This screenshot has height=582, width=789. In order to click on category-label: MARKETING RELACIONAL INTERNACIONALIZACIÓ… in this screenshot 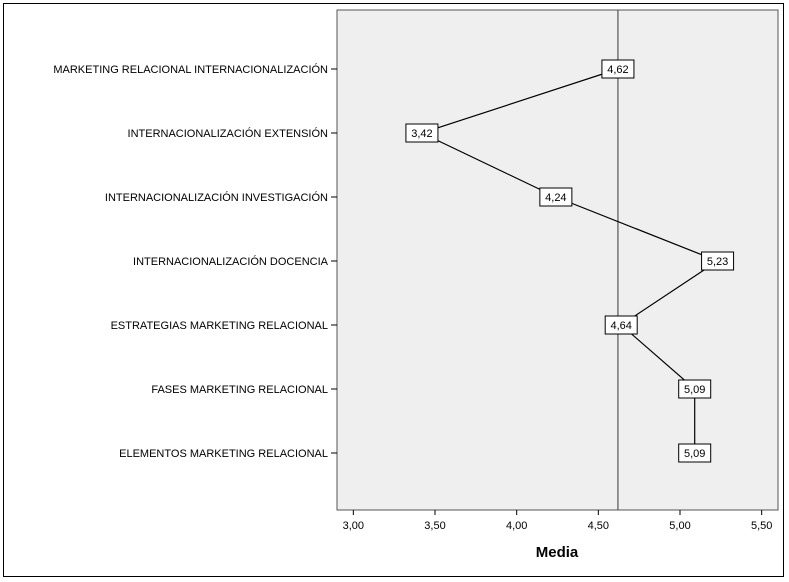, I will do `click(190, 69)`.